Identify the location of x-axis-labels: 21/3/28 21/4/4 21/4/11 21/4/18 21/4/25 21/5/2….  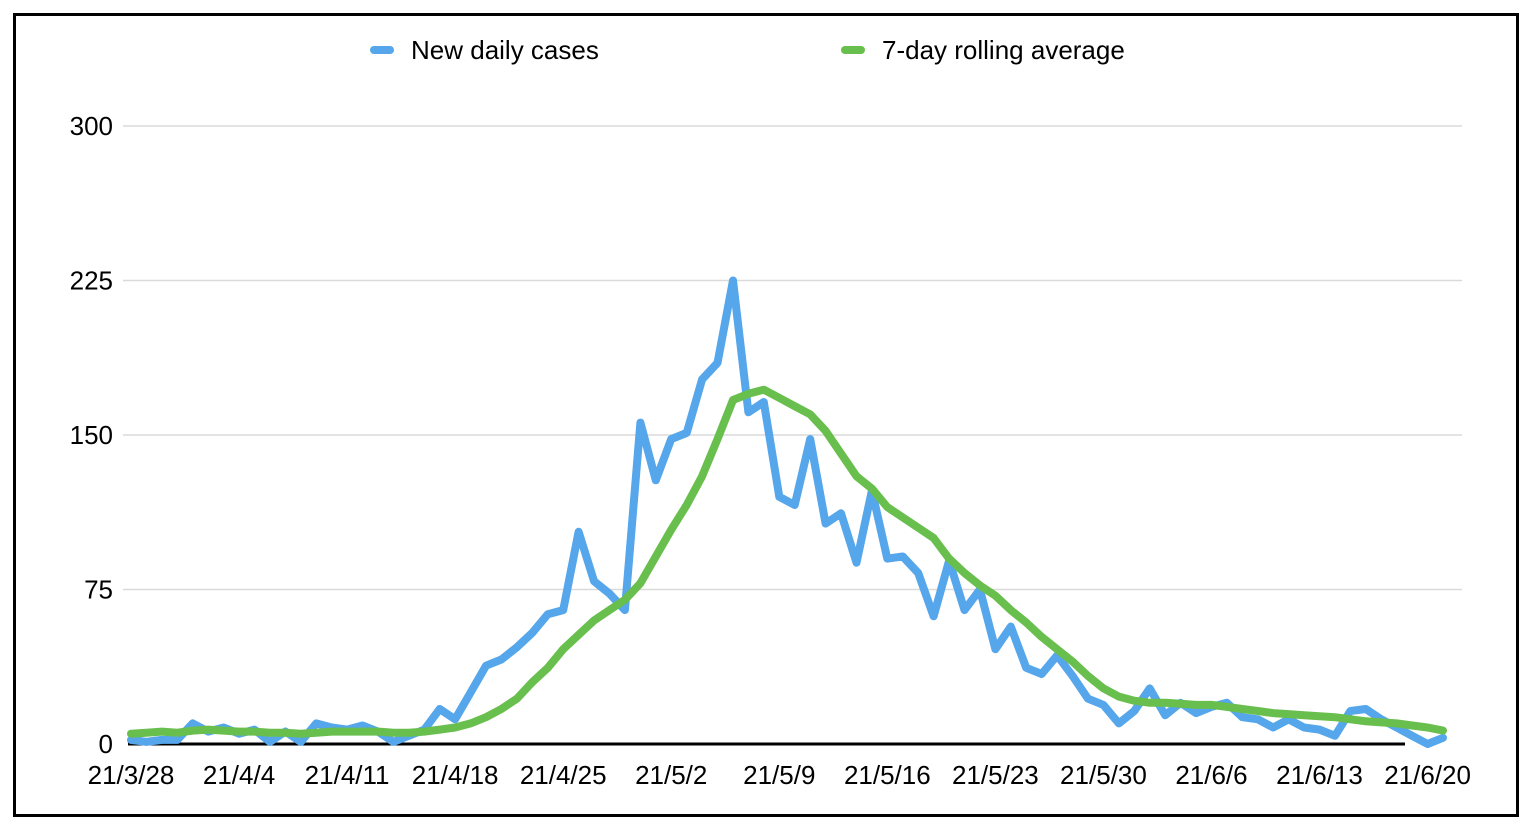
(779, 775).